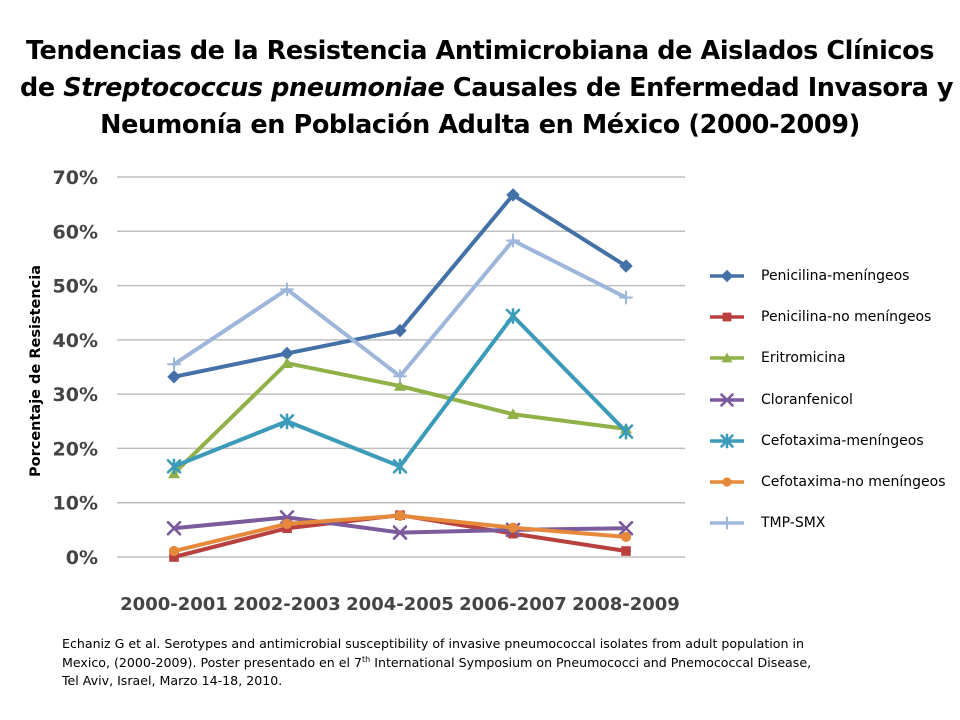 This screenshot has height=720, width=960. I want to click on x-tick-label: 2004-2005, so click(400, 604).